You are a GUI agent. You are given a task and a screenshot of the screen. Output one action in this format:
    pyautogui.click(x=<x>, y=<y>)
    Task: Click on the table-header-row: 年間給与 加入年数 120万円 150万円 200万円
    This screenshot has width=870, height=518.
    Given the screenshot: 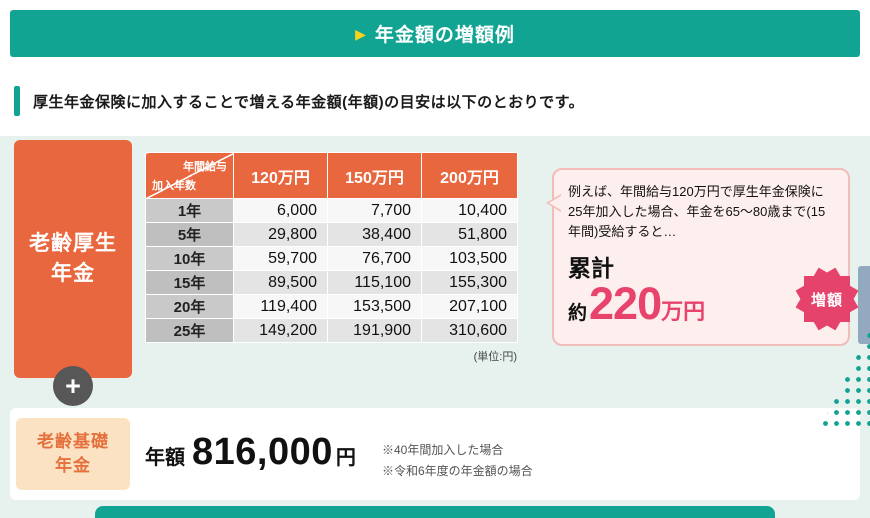 What is the action you would take?
    pyautogui.click(x=331, y=175)
    